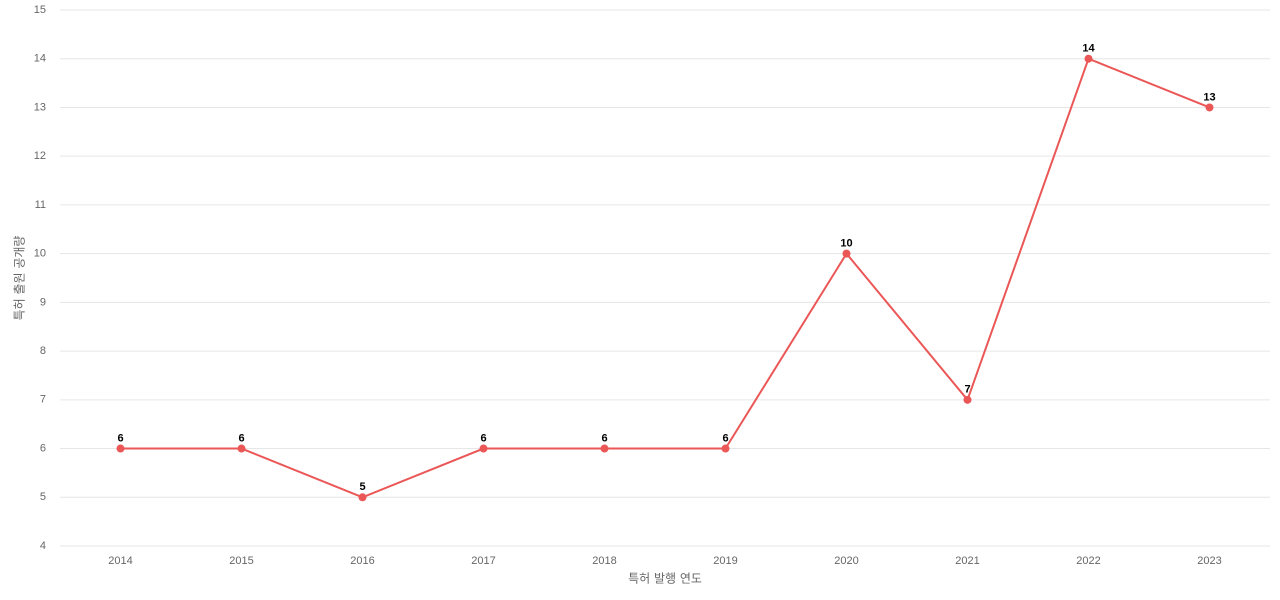 Image resolution: width=1280 pixels, height=600 pixels. What do you see at coordinates (20, 278) in the screenshot?
I see `y-axis-title: 특허 출원 공개량` at bounding box center [20, 278].